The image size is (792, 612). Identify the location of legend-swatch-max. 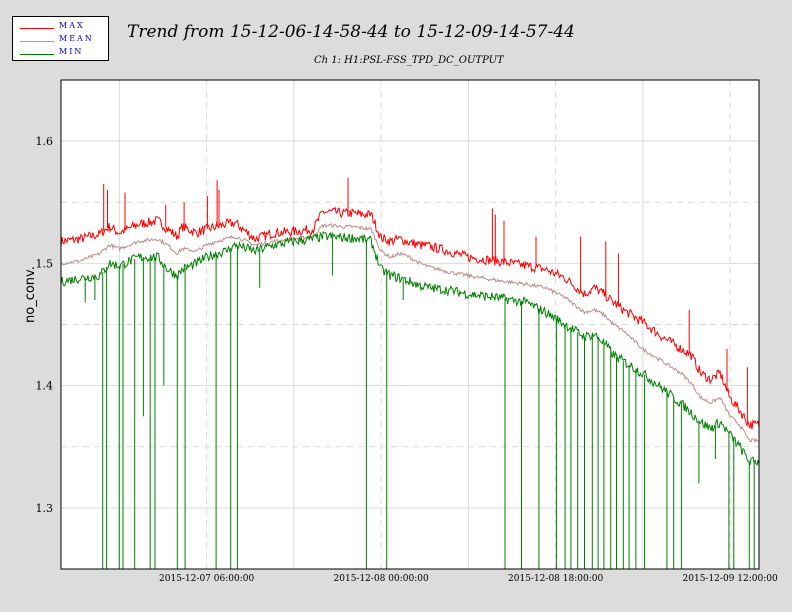
(37, 28).